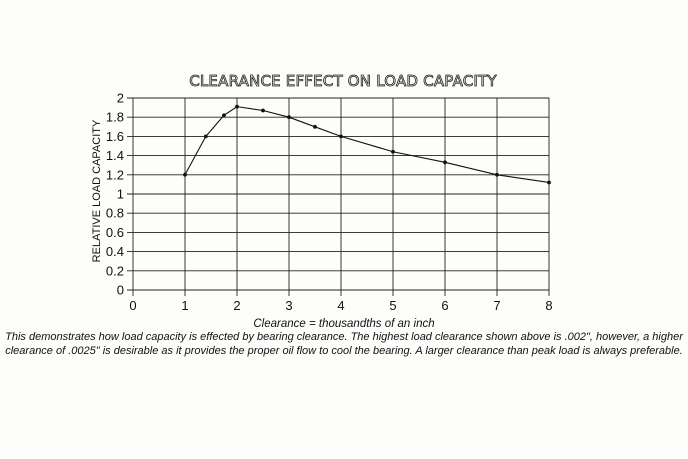  What do you see at coordinates (115, 251) in the screenshot?
I see `y-tick-label: 0.4` at bounding box center [115, 251].